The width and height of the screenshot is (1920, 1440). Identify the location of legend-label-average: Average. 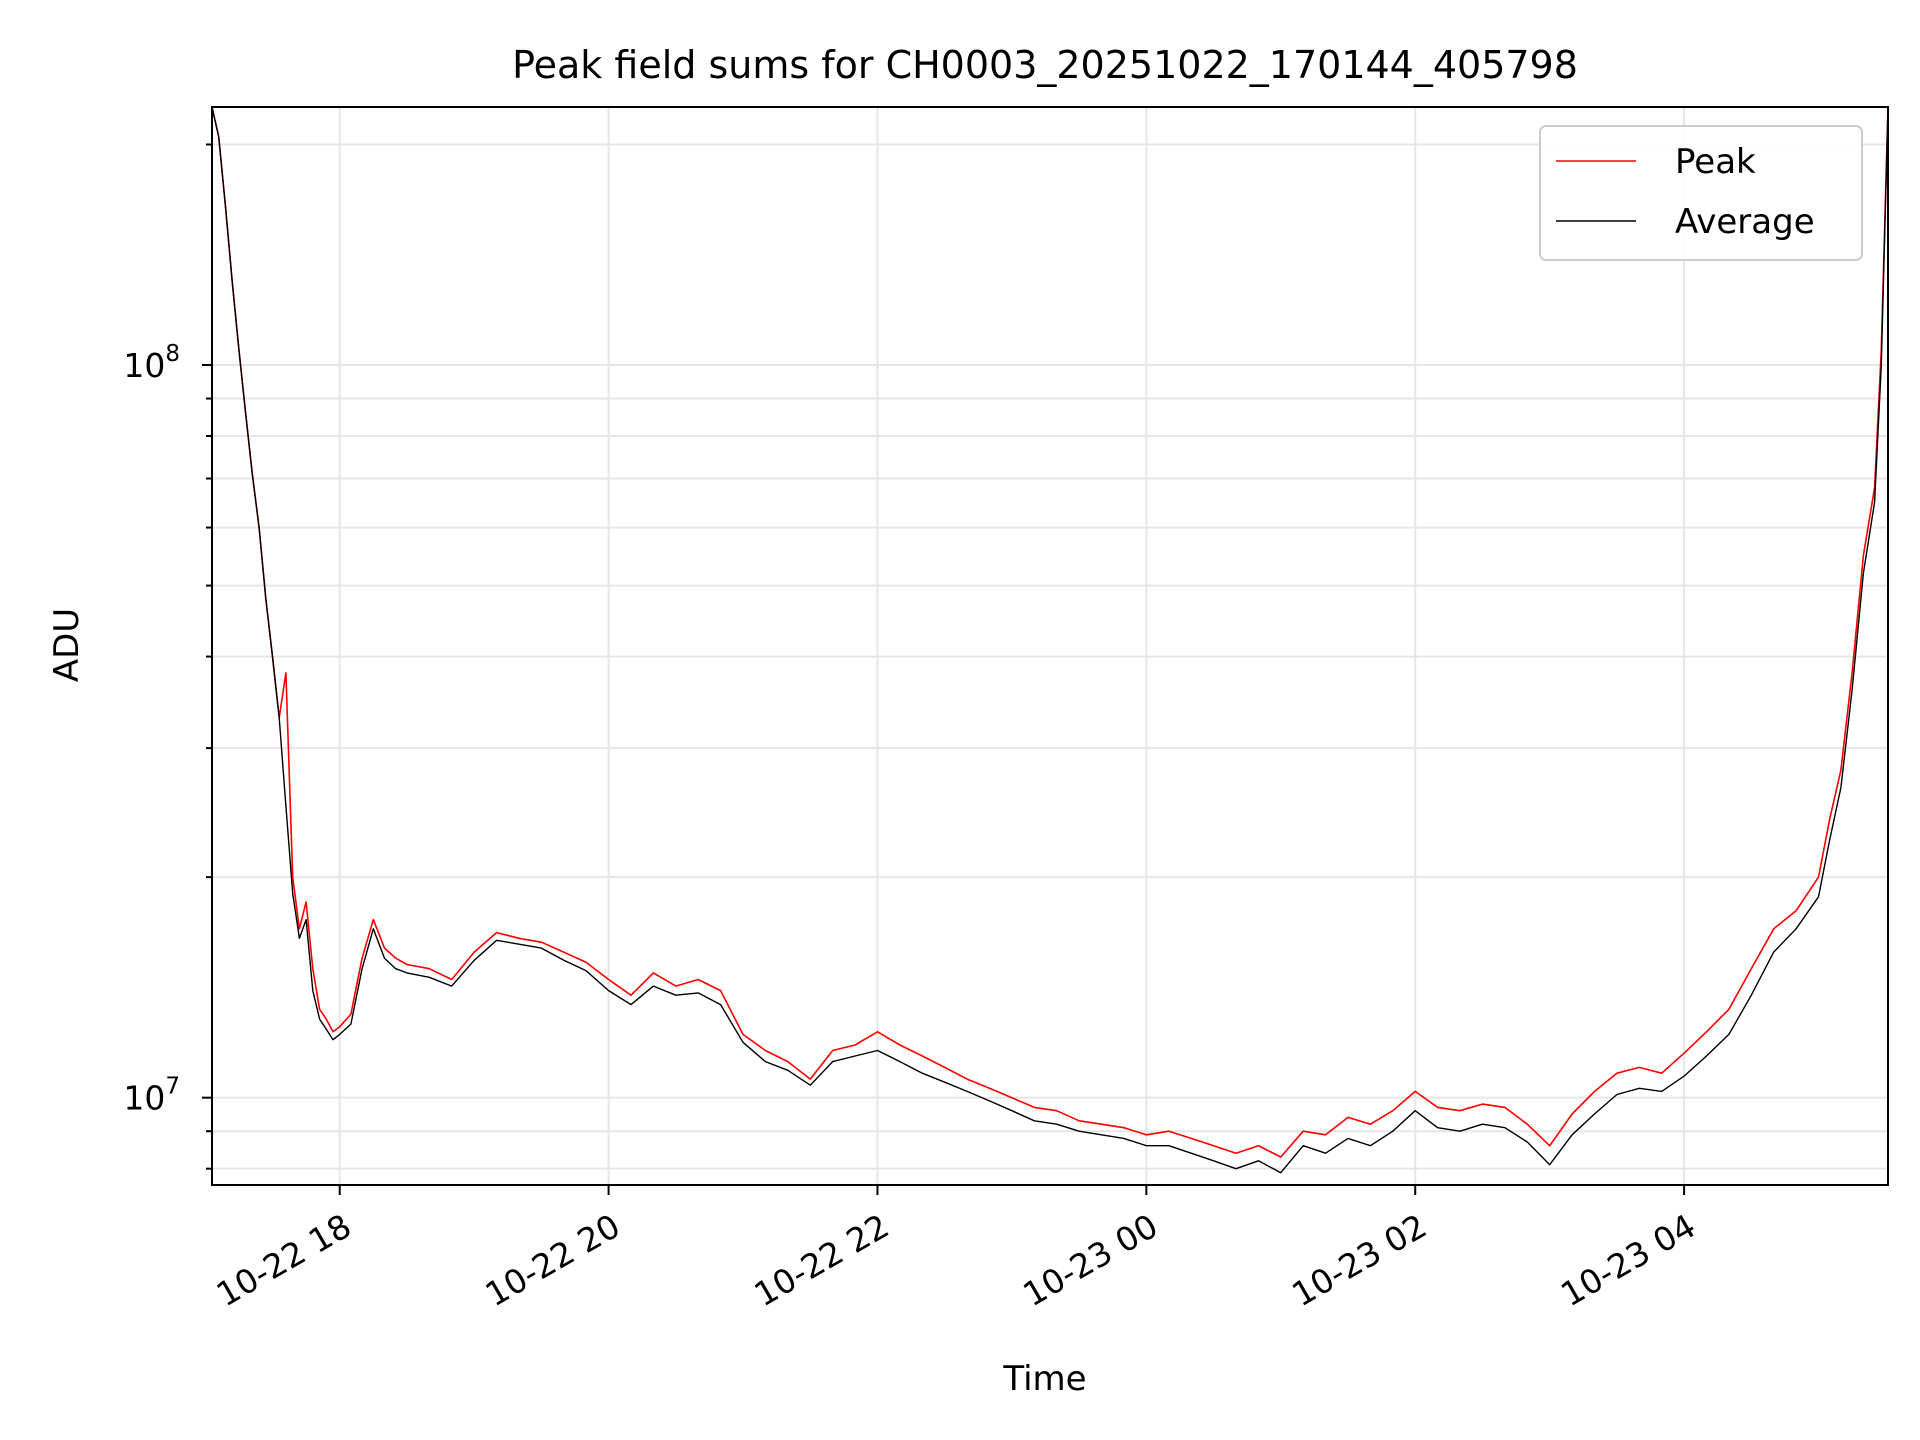
(1745, 222).